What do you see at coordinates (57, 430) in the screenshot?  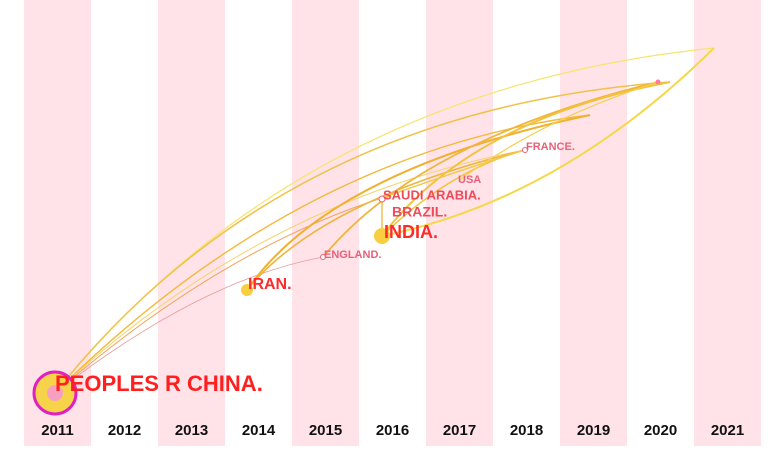 I see `year-label: 2011` at bounding box center [57, 430].